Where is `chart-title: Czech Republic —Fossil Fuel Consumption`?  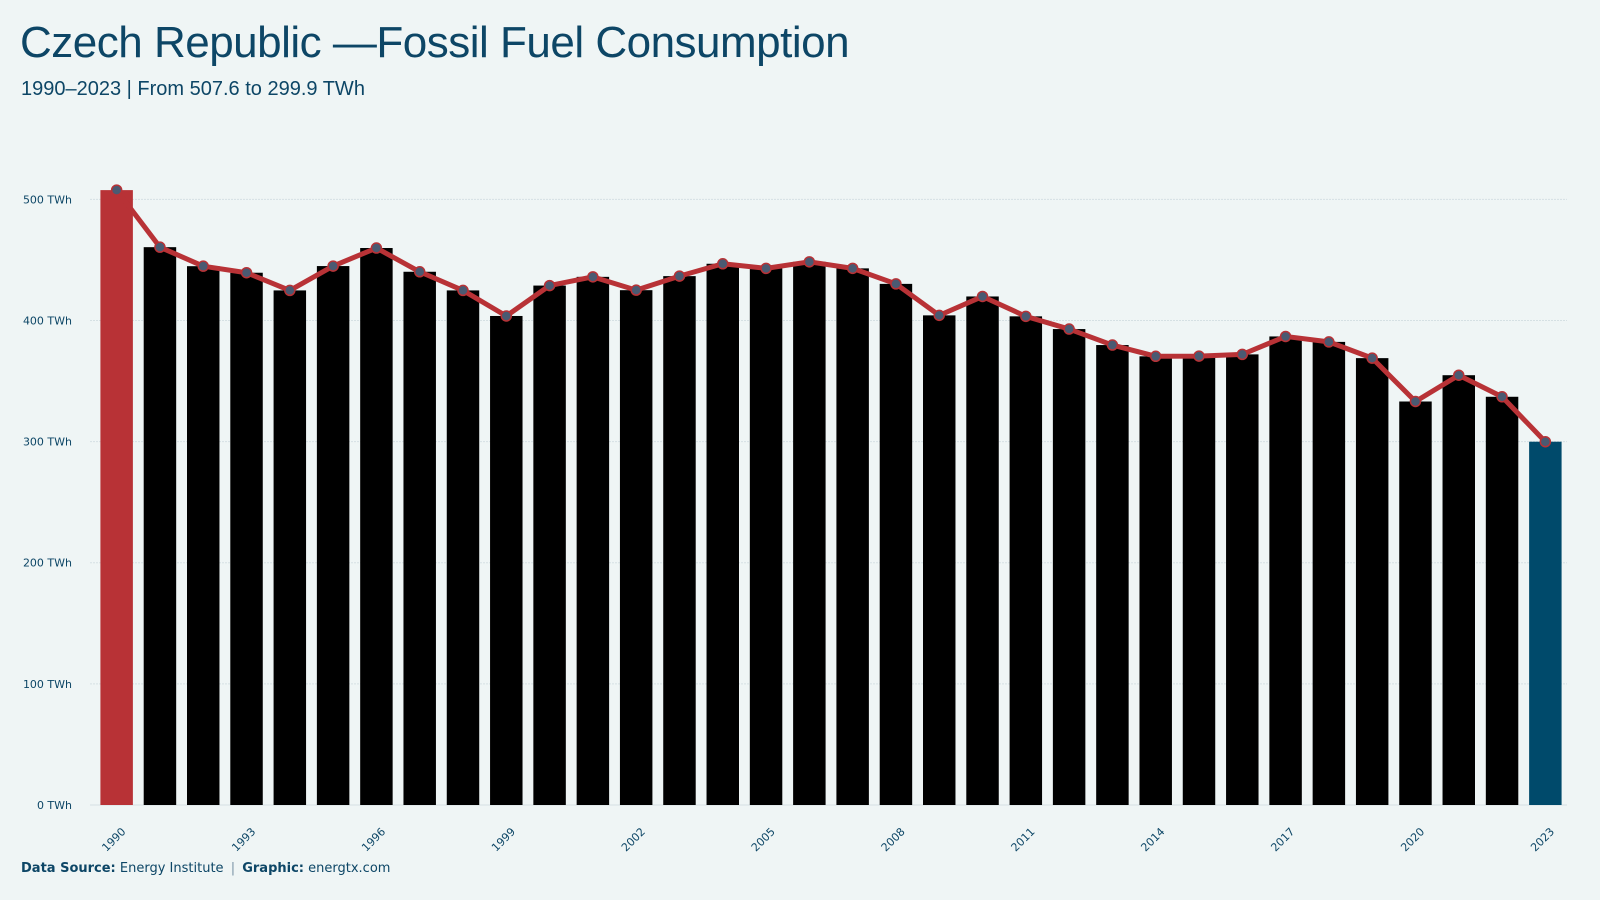 chart-title: Czech Republic —Fossil Fuel Consumption is located at coordinates (435, 42).